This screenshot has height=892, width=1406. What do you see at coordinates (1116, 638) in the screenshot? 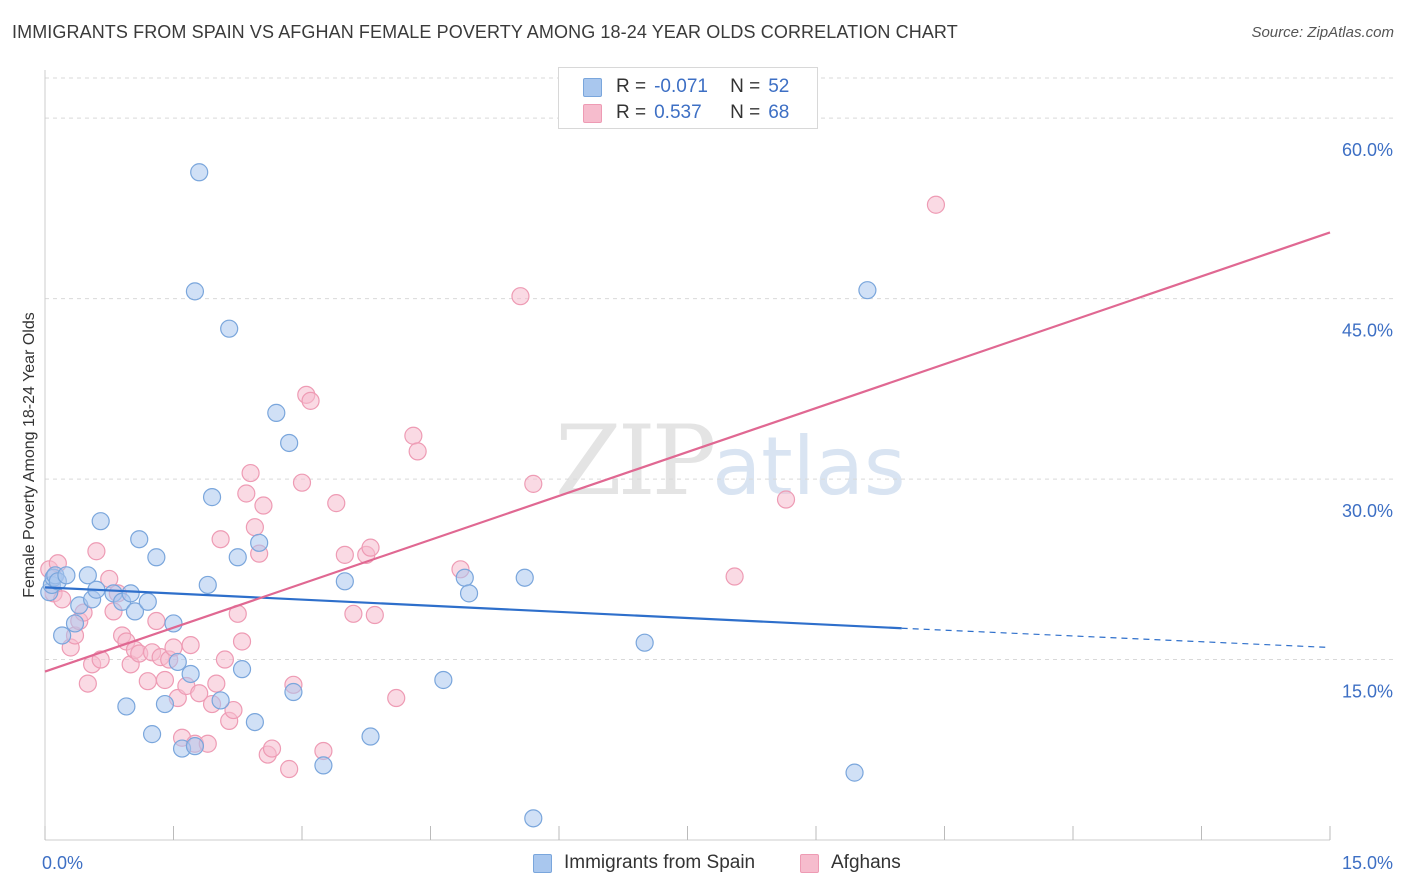
I see `trendline-spain-extension` at bounding box center [1116, 638].